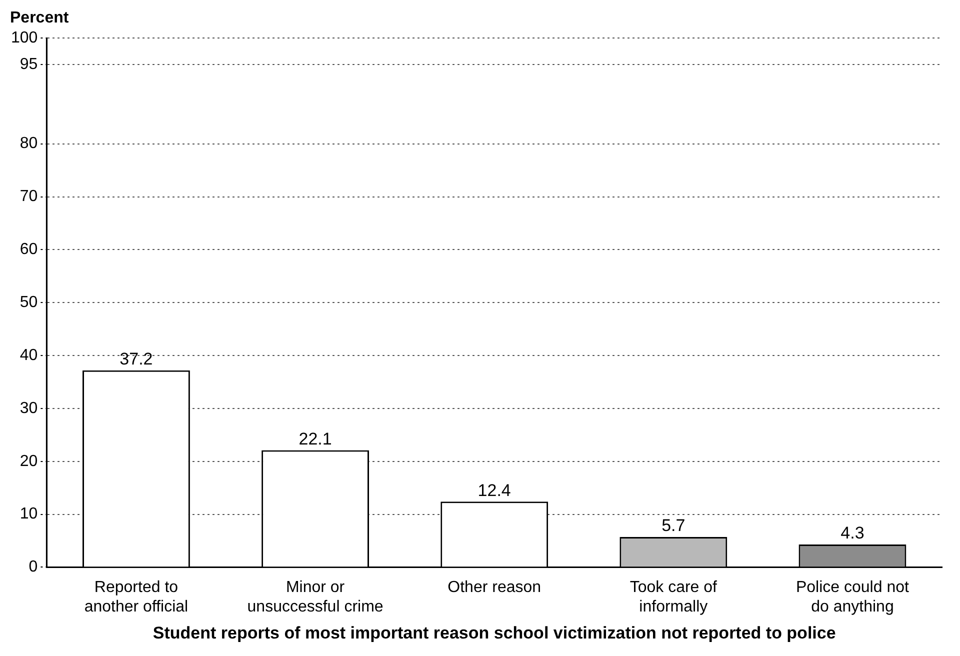 The width and height of the screenshot is (960, 656). I want to click on y-axis-title: Percent, so click(40, 17).